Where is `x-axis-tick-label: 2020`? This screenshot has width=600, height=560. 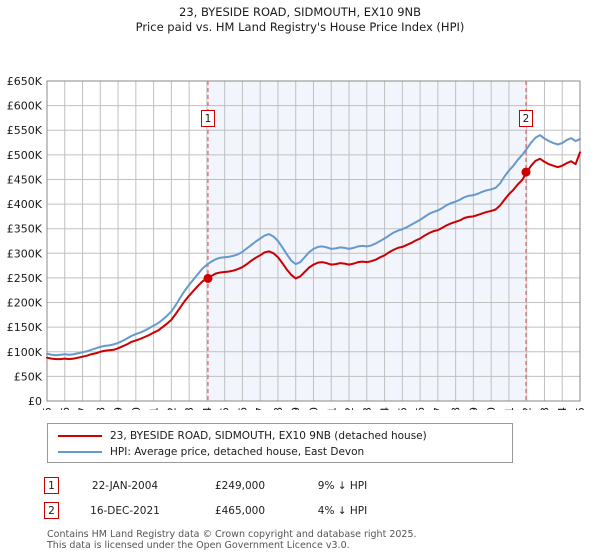
x-axis-tick-label: 2020 is located at coordinates (491, 408).